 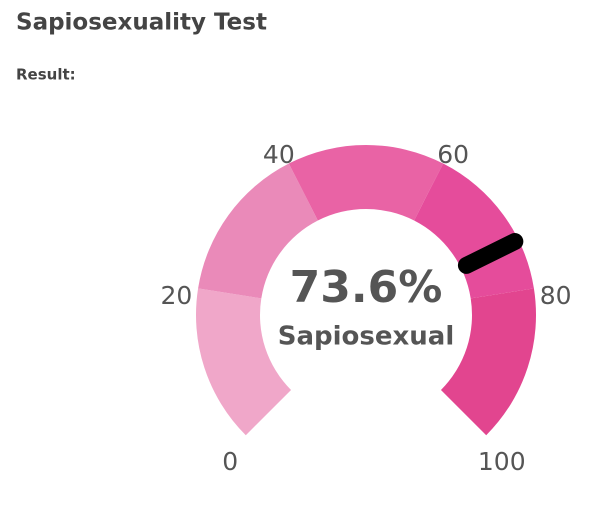 I want to click on tick-label: 100, so click(x=502, y=461).